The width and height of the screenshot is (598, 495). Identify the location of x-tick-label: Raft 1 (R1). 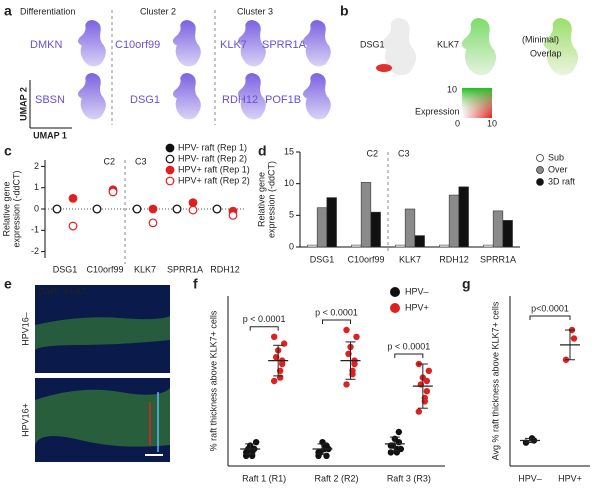
(264, 478).